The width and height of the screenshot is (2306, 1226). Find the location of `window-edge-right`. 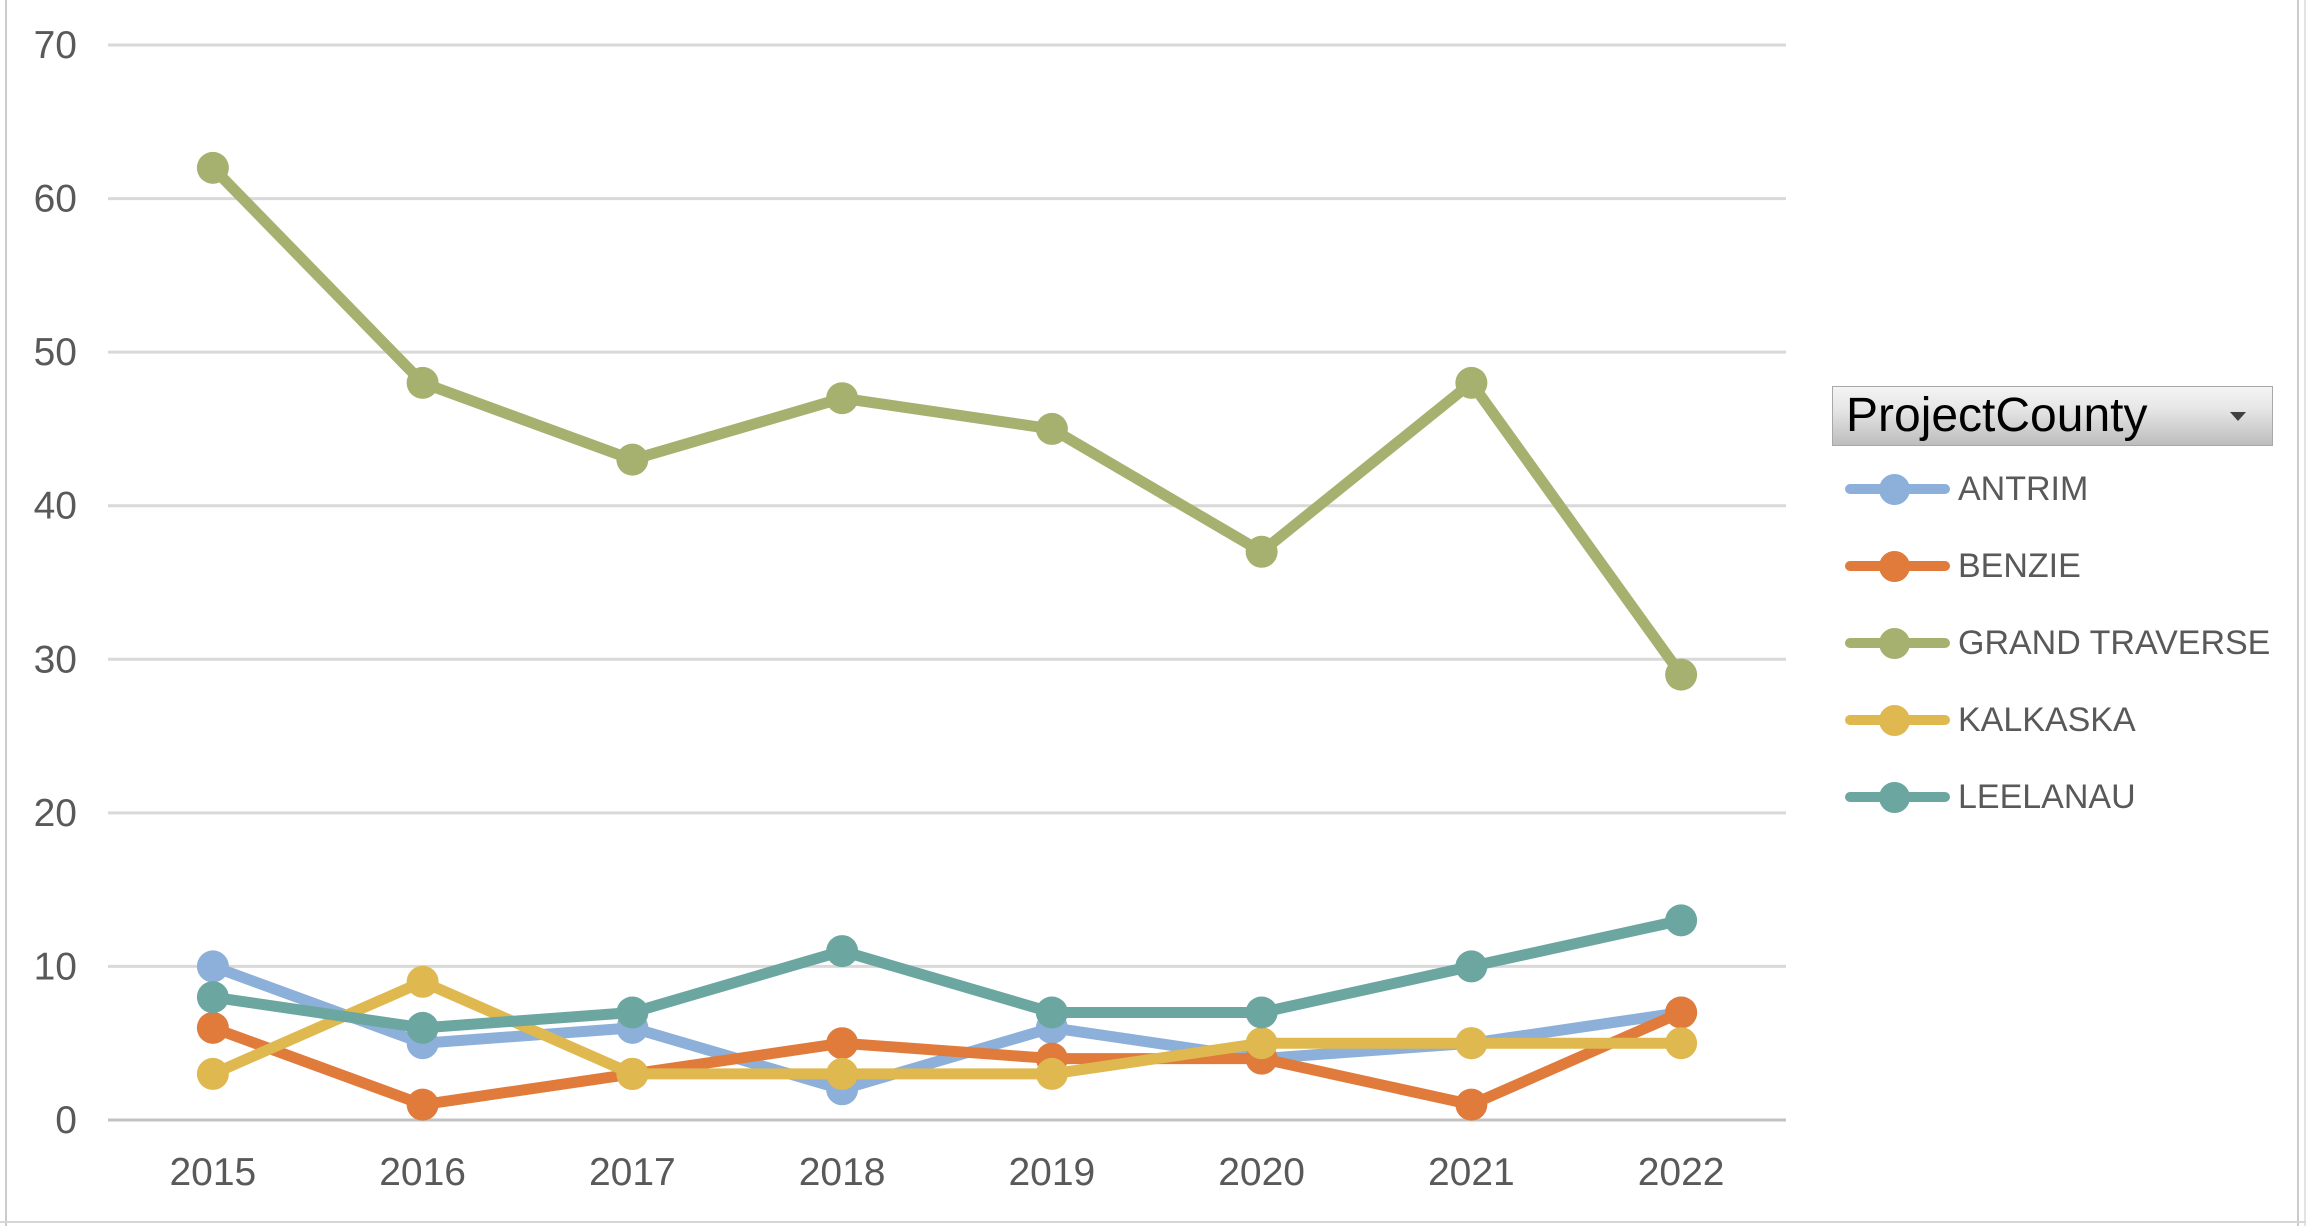

window-edge-right is located at coordinates (2305, 613).